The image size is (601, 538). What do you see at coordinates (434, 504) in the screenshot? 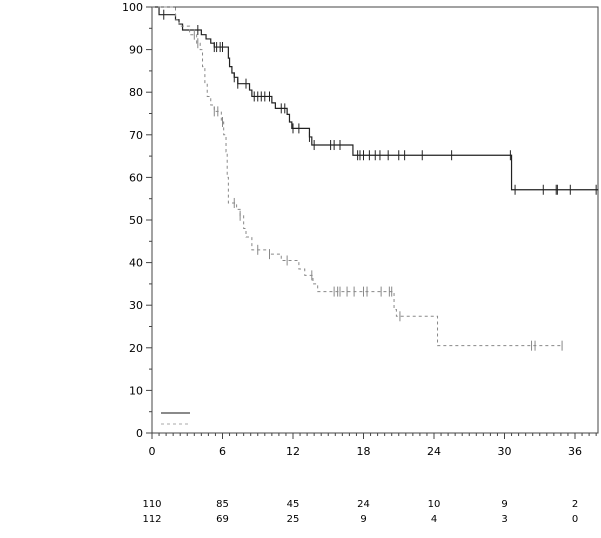
I see `at-risk-value: 10` at bounding box center [434, 504].